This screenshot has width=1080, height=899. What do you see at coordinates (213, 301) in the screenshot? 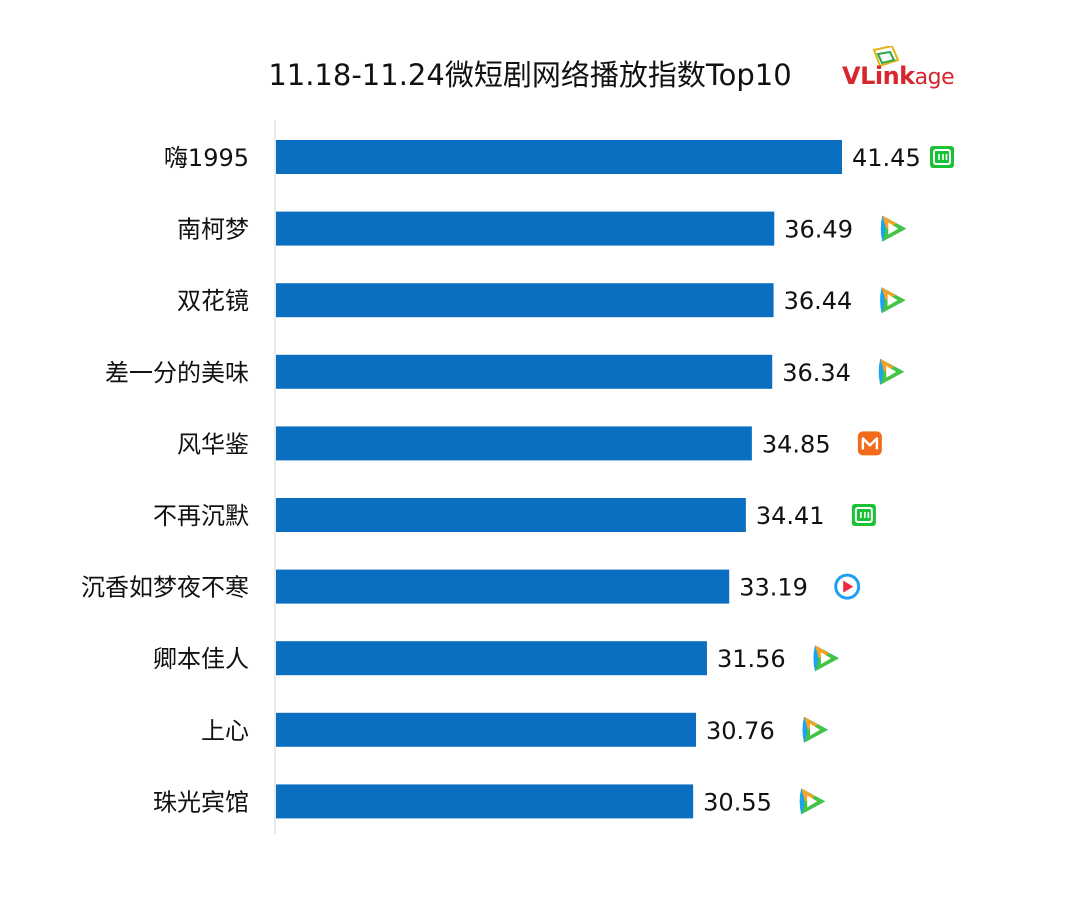
I see `category-label: 双花镜` at bounding box center [213, 301].